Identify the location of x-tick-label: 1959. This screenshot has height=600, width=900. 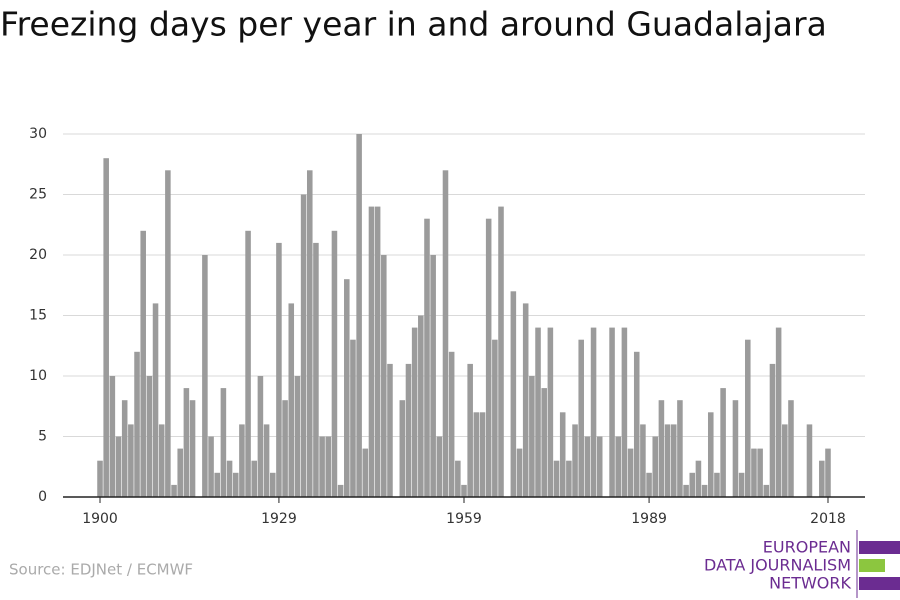
(464, 519).